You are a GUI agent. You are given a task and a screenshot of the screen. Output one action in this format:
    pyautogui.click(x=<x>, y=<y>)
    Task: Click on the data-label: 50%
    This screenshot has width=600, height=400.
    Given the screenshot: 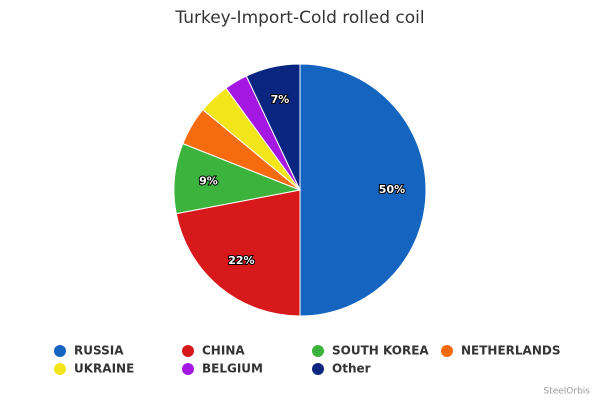 What is the action you would take?
    pyautogui.click(x=392, y=189)
    